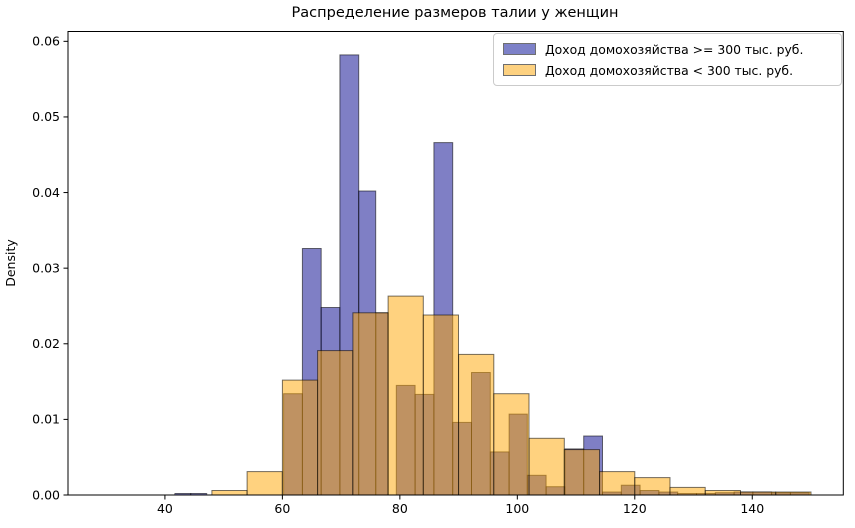 The height and width of the screenshot is (528, 855). I want to click on legend-item-high-income: Доход домохозяйства >= 300 тыс. руб., so click(667, 49).